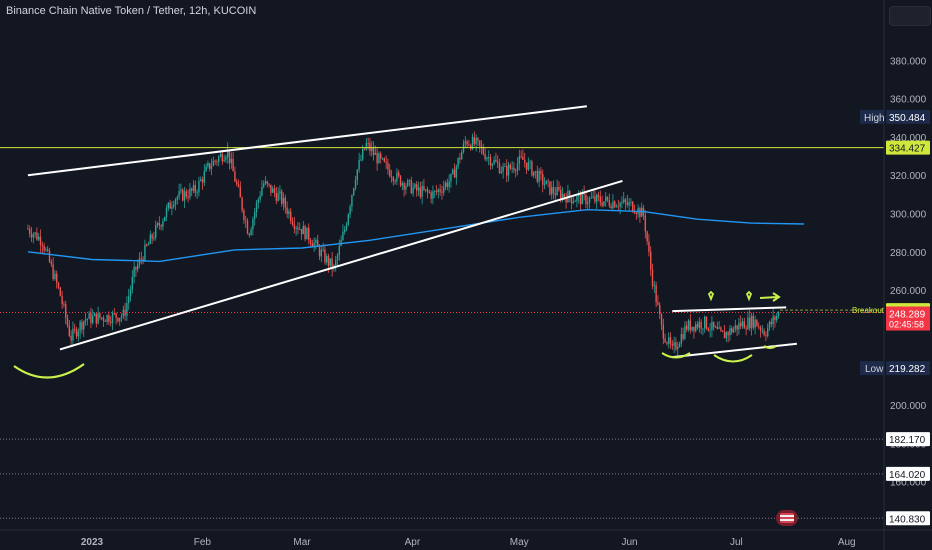 The height and width of the screenshot is (550, 932). I want to click on price-tick-label: 260.000, so click(908, 291).